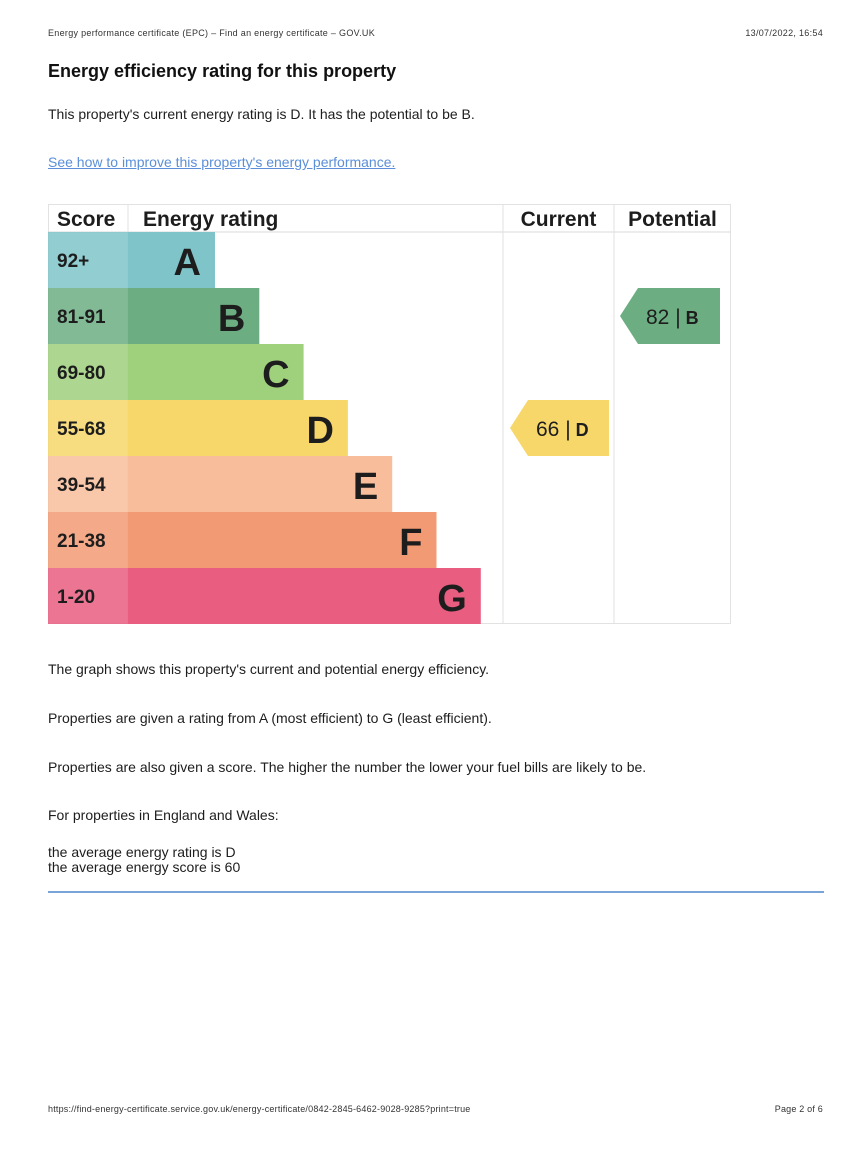 This screenshot has height=1161, width=844. What do you see at coordinates (410, 543) in the screenshot?
I see `band-letter-f: F` at bounding box center [410, 543].